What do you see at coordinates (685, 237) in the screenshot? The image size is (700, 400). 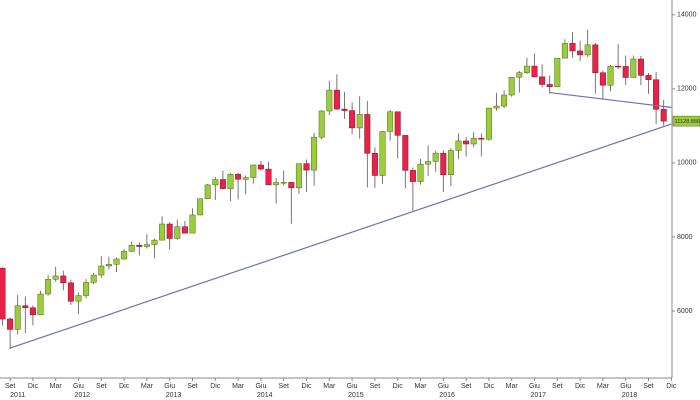 I see `y-tick-label: 8000` at bounding box center [685, 237].